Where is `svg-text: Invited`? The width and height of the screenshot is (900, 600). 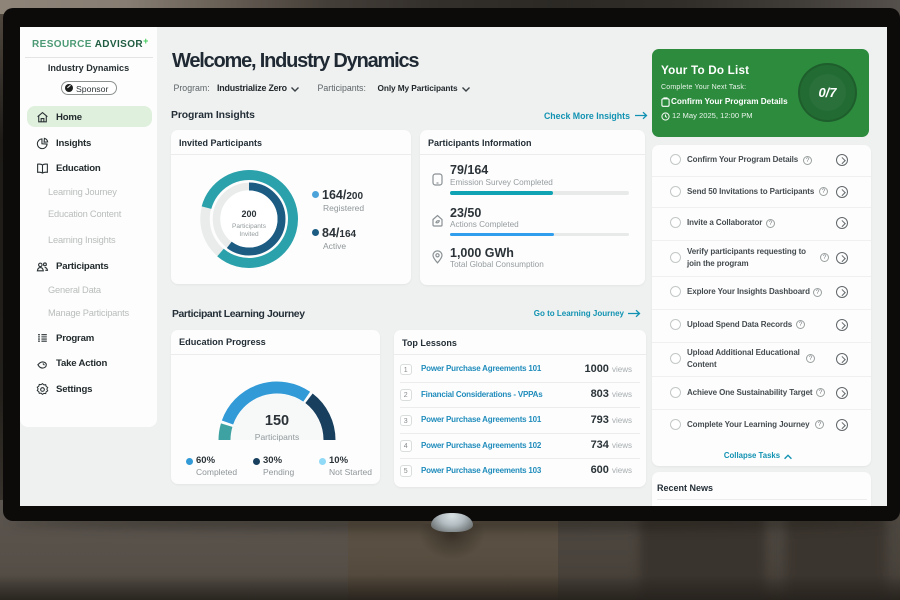
svg-text: Invited is located at coordinates (249, 234).